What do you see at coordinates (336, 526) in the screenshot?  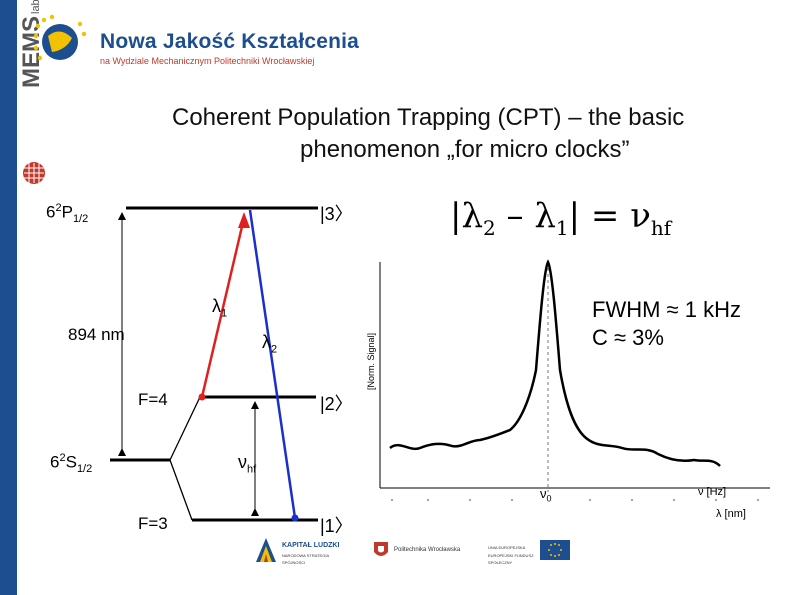 I see `ket-1: |1〉` at bounding box center [336, 526].